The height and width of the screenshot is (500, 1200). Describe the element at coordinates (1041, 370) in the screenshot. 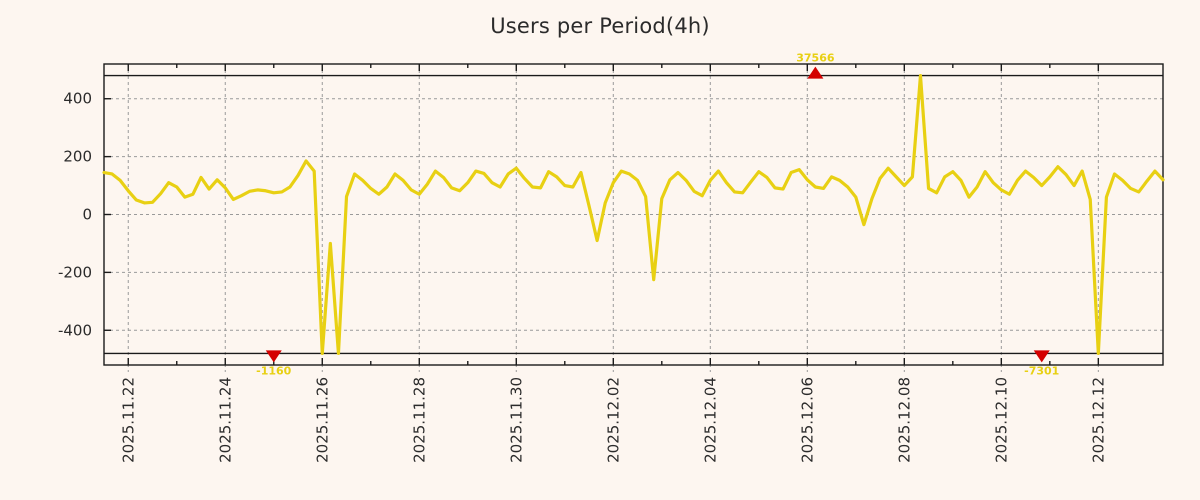

I see `annotation-label: -7301` at that location.